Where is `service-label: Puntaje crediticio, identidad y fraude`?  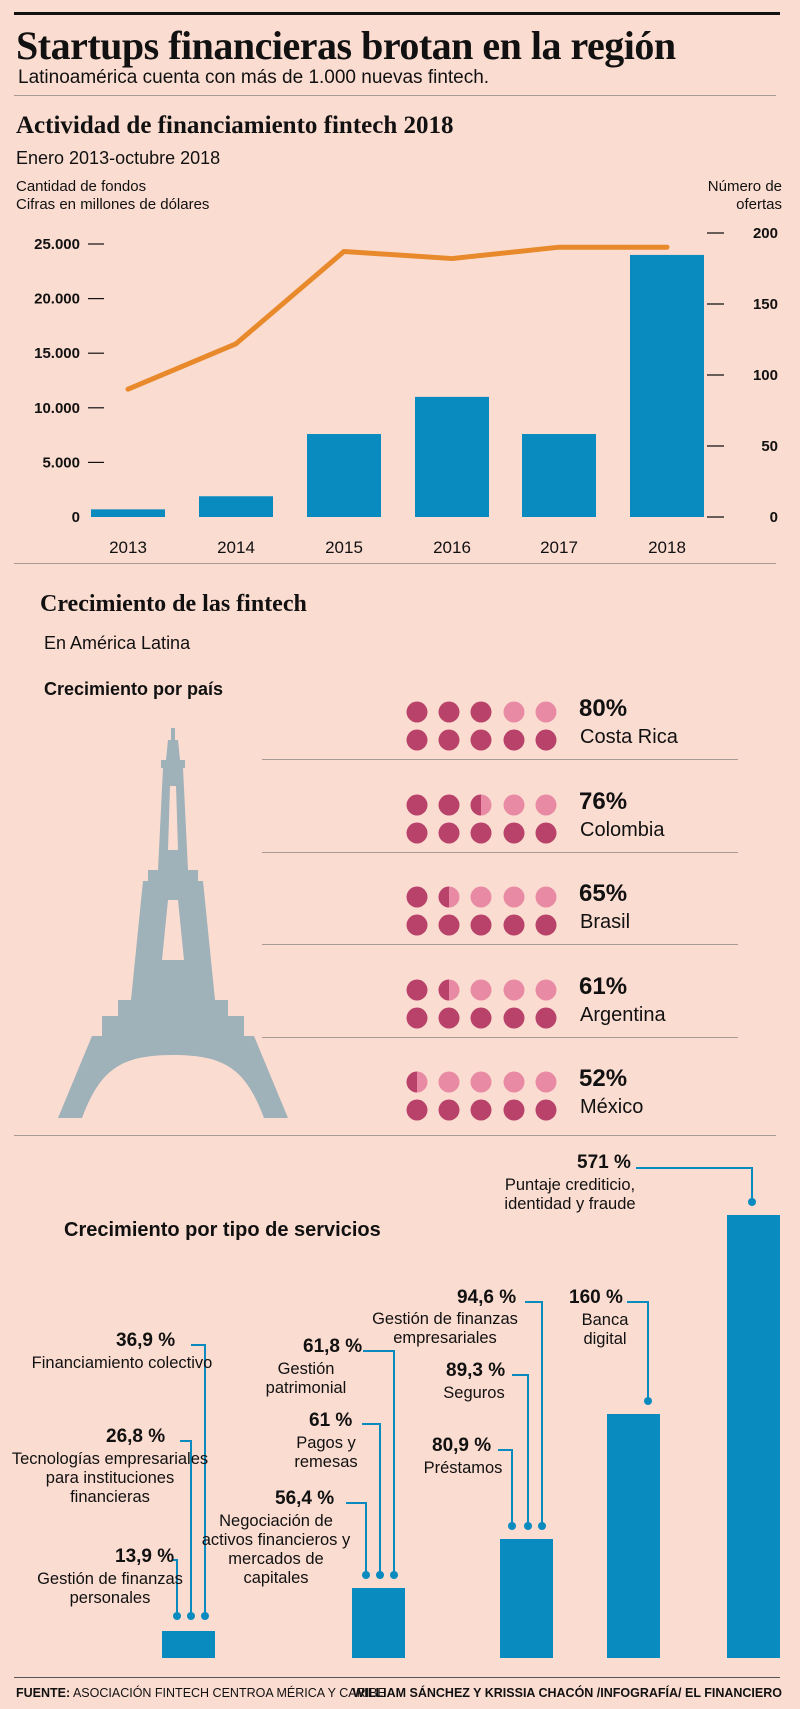
service-label: Puntaje crediticio, identidad y fraude is located at coordinates (570, 1194).